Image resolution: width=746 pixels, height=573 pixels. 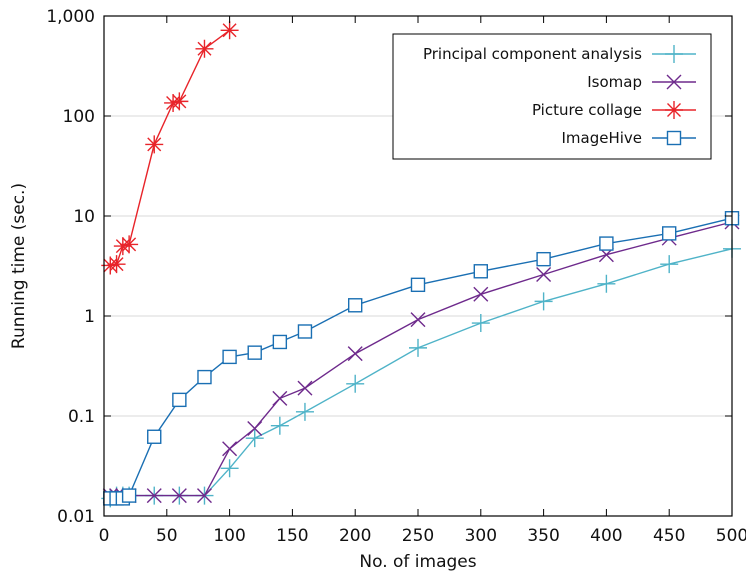 What do you see at coordinates (543, 536) in the screenshot?
I see `x-tick-label: 350` at bounding box center [543, 536].